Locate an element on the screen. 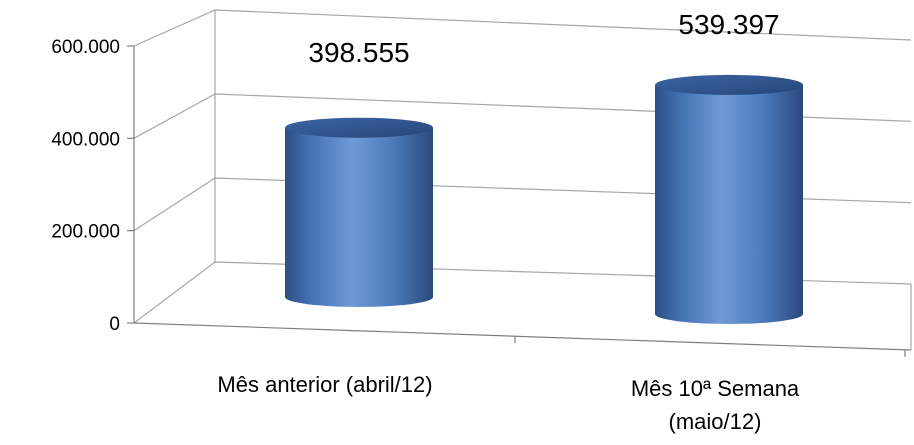 The height and width of the screenshot is (445, 914). data-label: 398.555 is located at coordinates (358, 52).